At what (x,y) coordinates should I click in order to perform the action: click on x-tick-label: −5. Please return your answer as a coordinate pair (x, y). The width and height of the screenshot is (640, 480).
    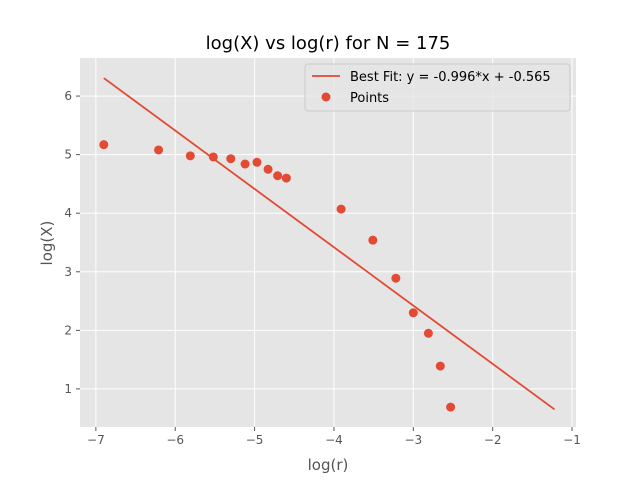
    Looking at the image, I should click on (255, 440).